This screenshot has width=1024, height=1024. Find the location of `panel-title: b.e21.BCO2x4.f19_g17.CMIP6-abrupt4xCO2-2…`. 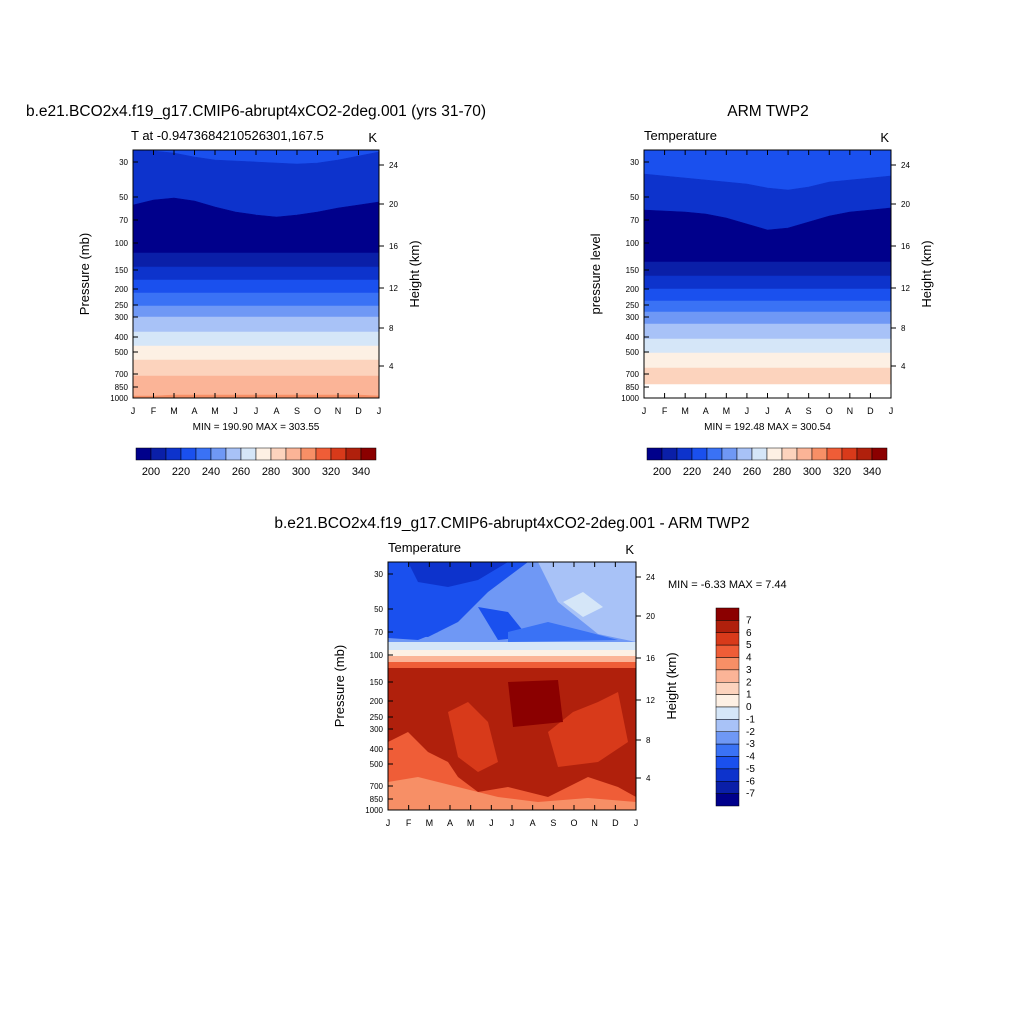

panel-title: b.e21.BCO2x4.f19_g17.CMIP6-abrupt4xCO2-2… is located at coordinates (511, 523).